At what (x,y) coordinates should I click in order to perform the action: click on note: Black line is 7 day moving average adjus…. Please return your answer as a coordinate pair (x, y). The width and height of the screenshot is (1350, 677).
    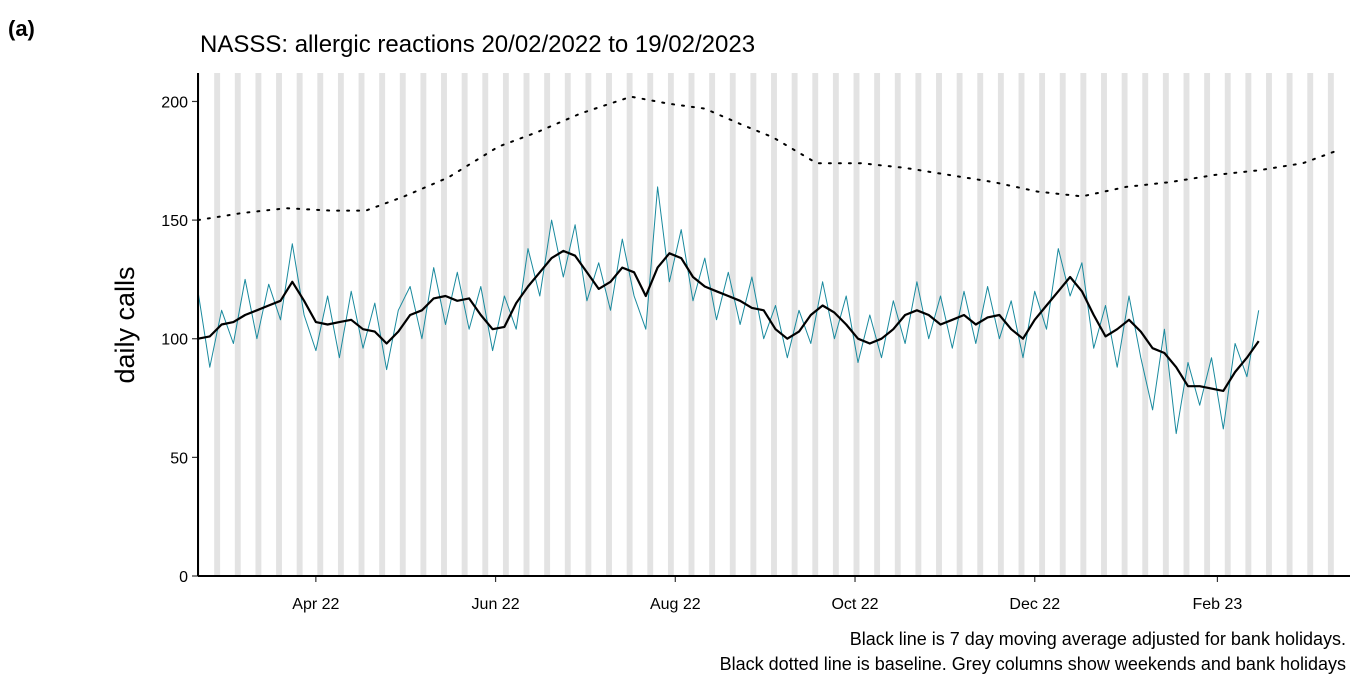
    Looking at the image, I should click on (1098, 639).